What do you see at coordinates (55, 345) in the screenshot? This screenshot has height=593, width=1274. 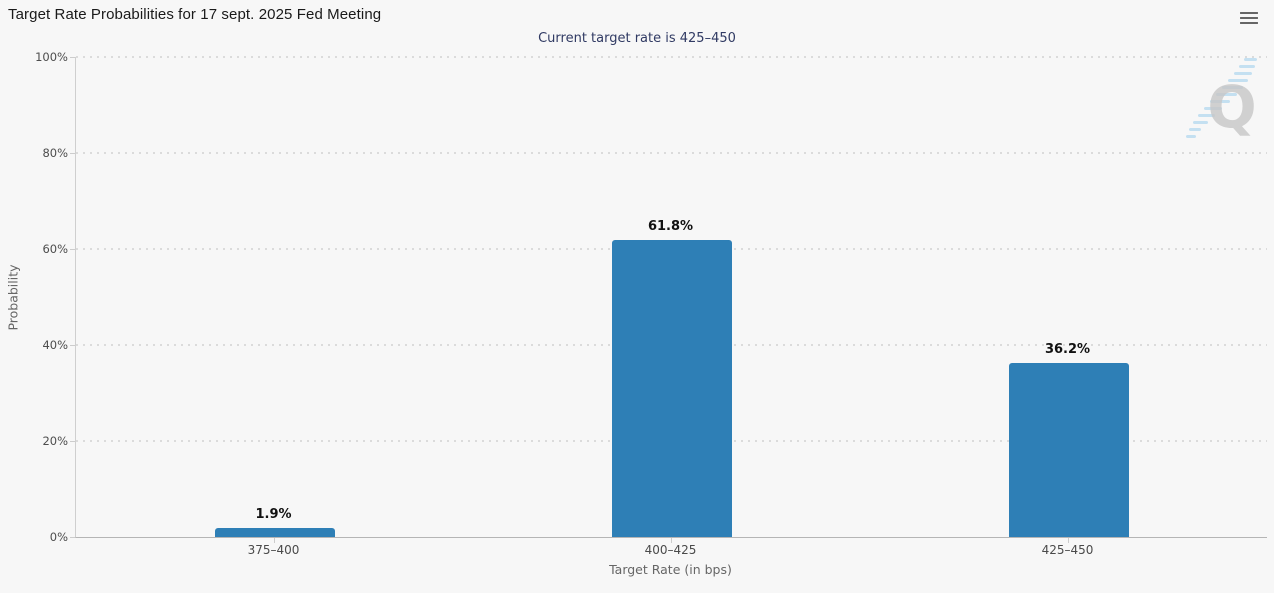 I see `y-axis-tick-label: 40%` at bounding box center [55, 345].